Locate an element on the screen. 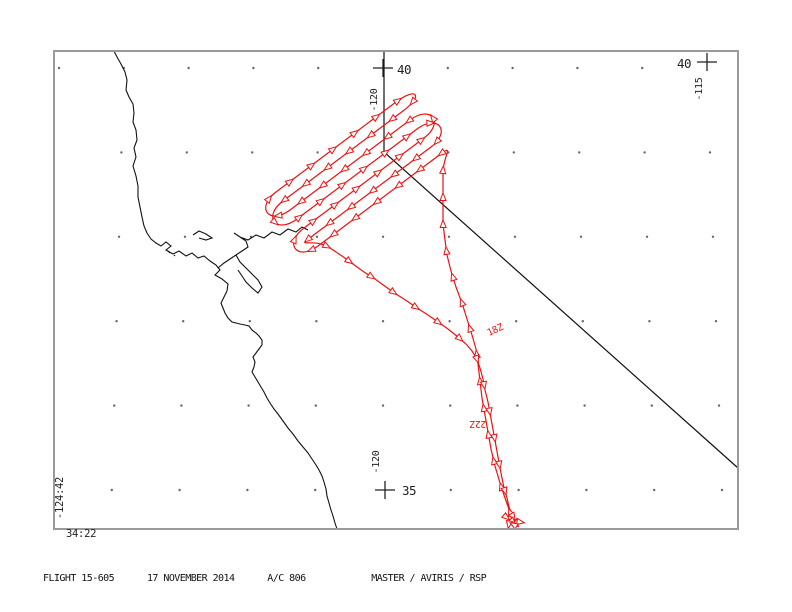 The height and width of the screenshot is (612, 792). corner-latitude-label: 34:22 is located at coordinates (81, 534).